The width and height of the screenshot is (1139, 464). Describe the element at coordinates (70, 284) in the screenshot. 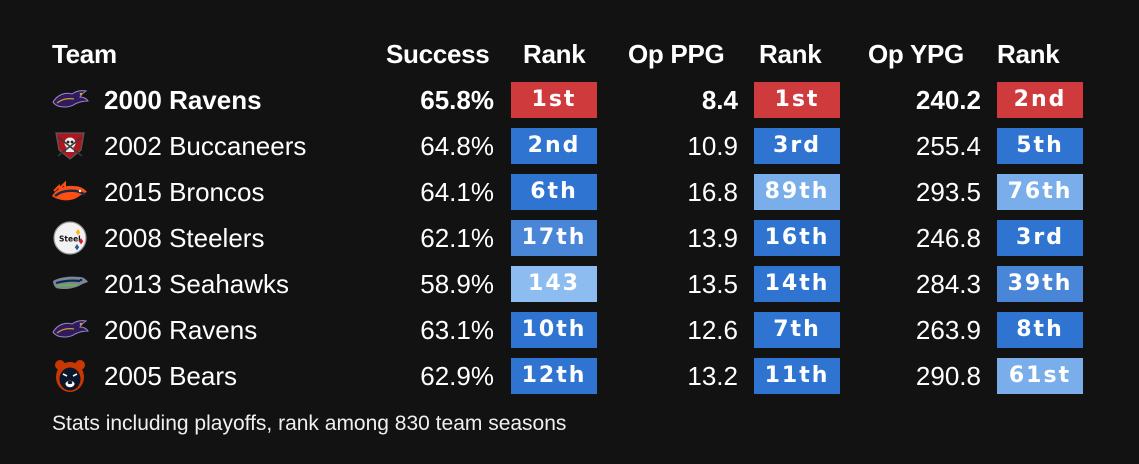

I see `seahawks-logo-icon` at that location.